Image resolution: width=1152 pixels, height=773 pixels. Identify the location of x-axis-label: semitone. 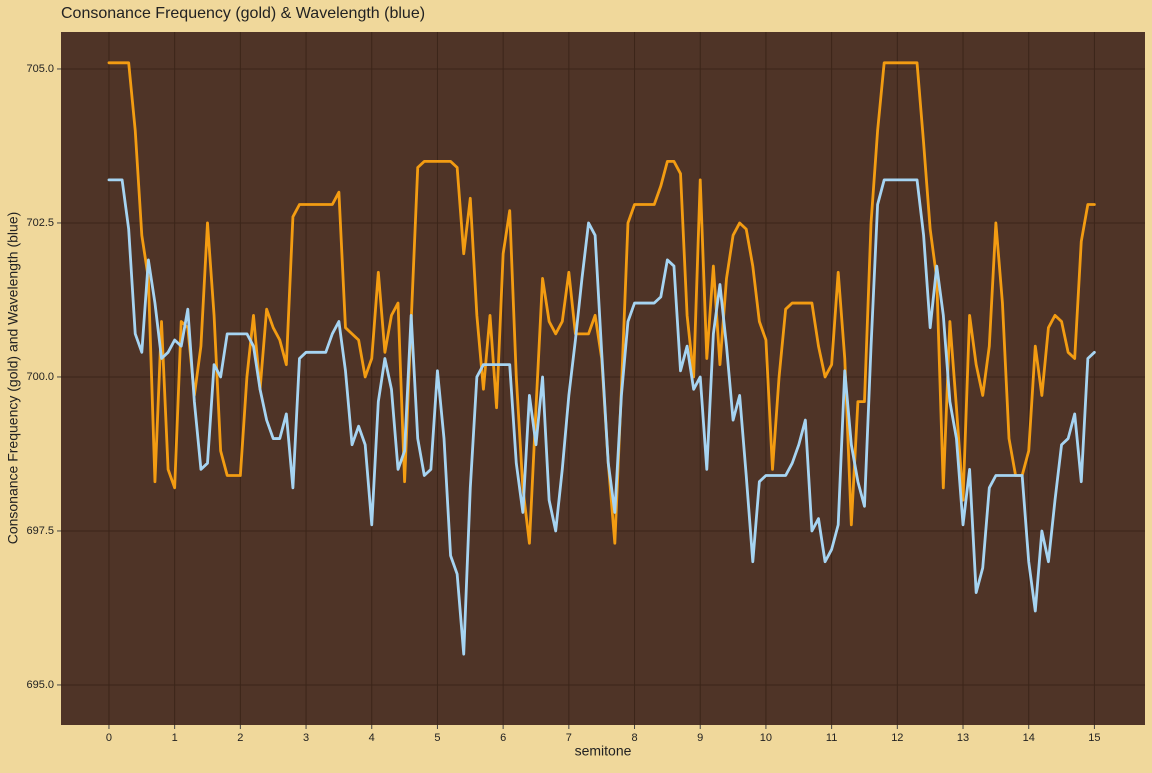
(603, 751).